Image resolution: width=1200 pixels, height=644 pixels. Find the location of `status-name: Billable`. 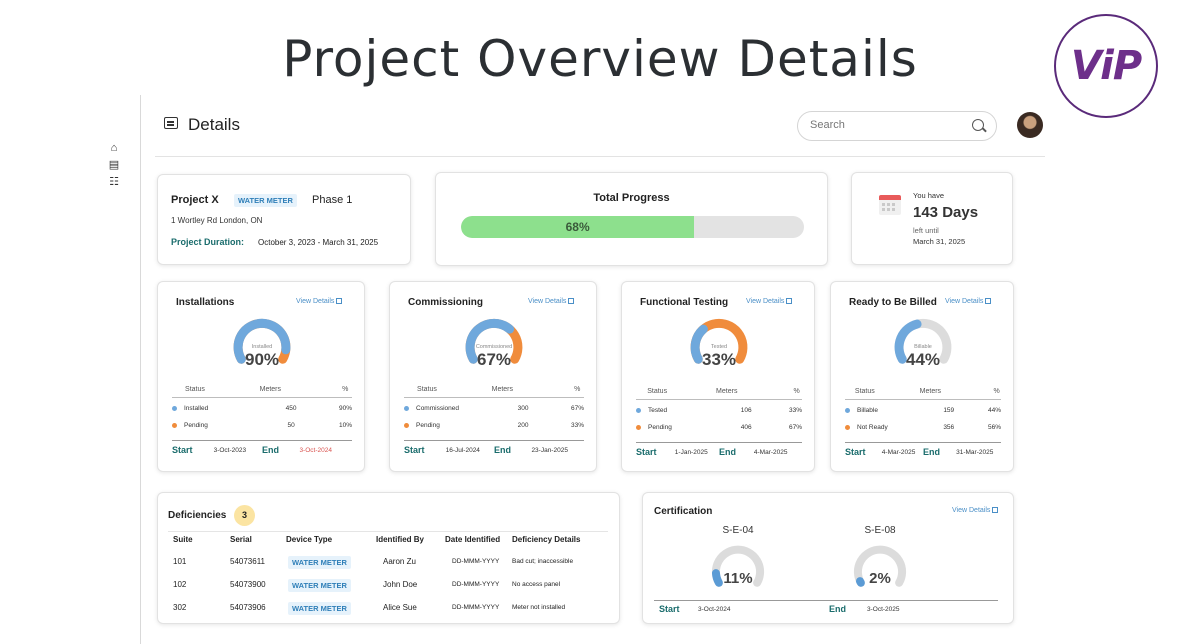

status-name: Billable is located at coordinates (867, 410).